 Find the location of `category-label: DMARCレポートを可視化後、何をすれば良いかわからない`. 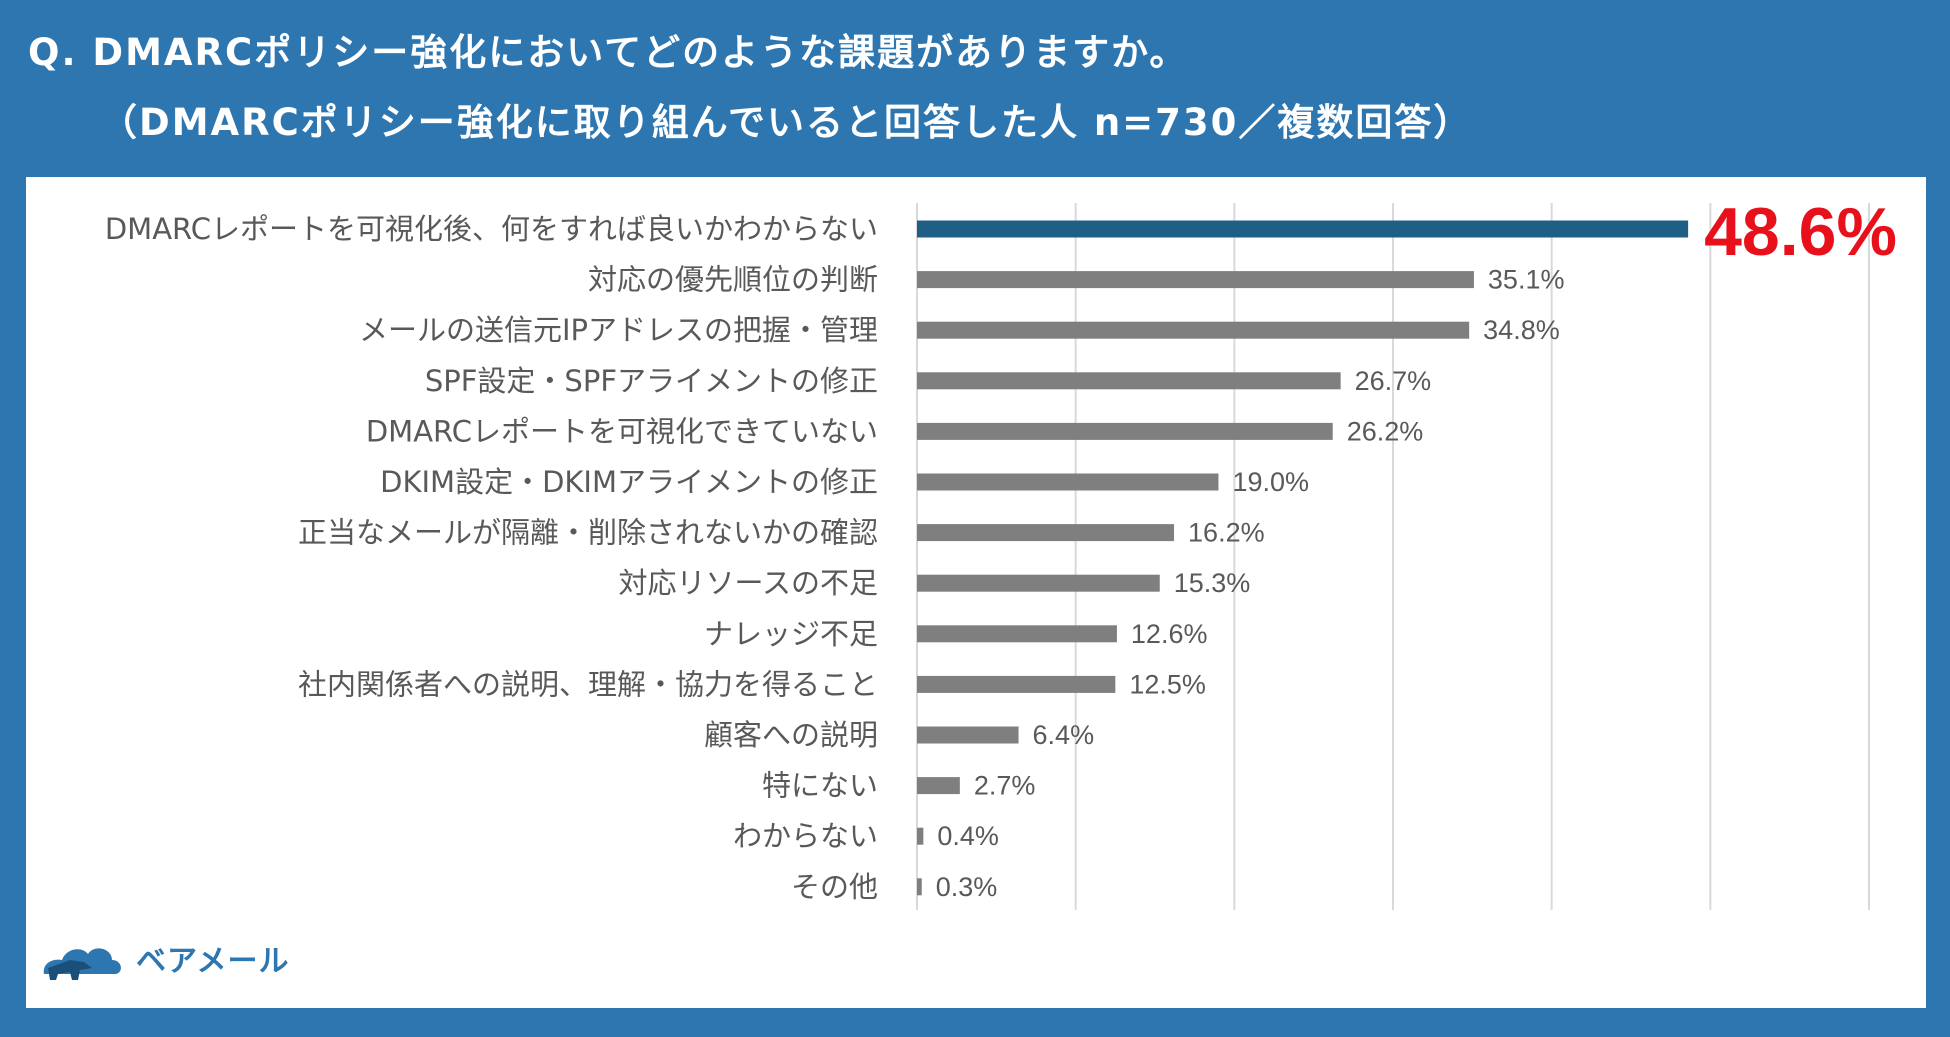

category-label: DMARCレポートを可視化後、何をすれば良いかわからない is located at coordinates (491, 229).